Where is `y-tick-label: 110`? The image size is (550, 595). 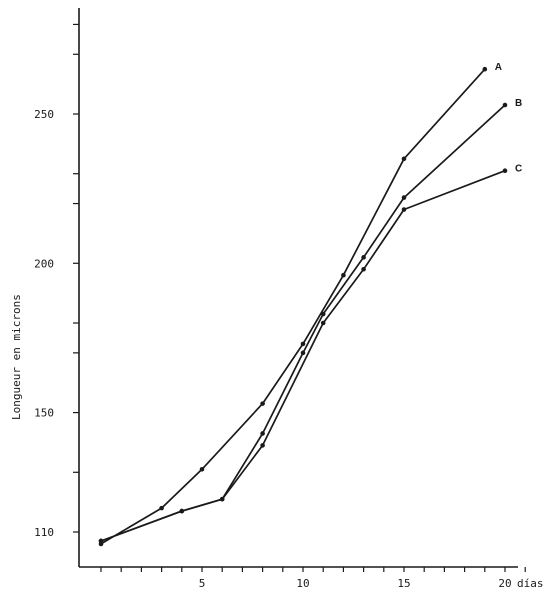
y-tick-label: 110 is located at coordinates (44, 532).